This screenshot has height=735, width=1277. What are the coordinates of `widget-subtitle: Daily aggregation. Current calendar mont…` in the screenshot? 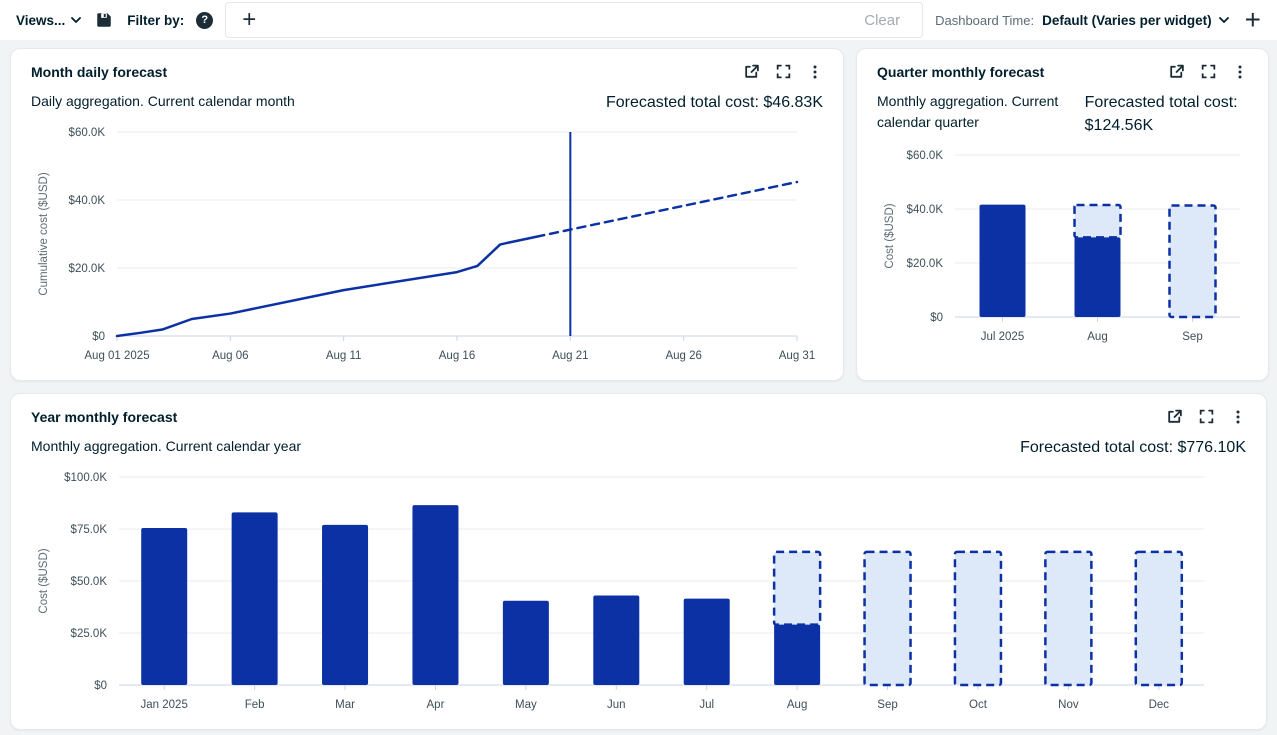 It's located at (163, 101).